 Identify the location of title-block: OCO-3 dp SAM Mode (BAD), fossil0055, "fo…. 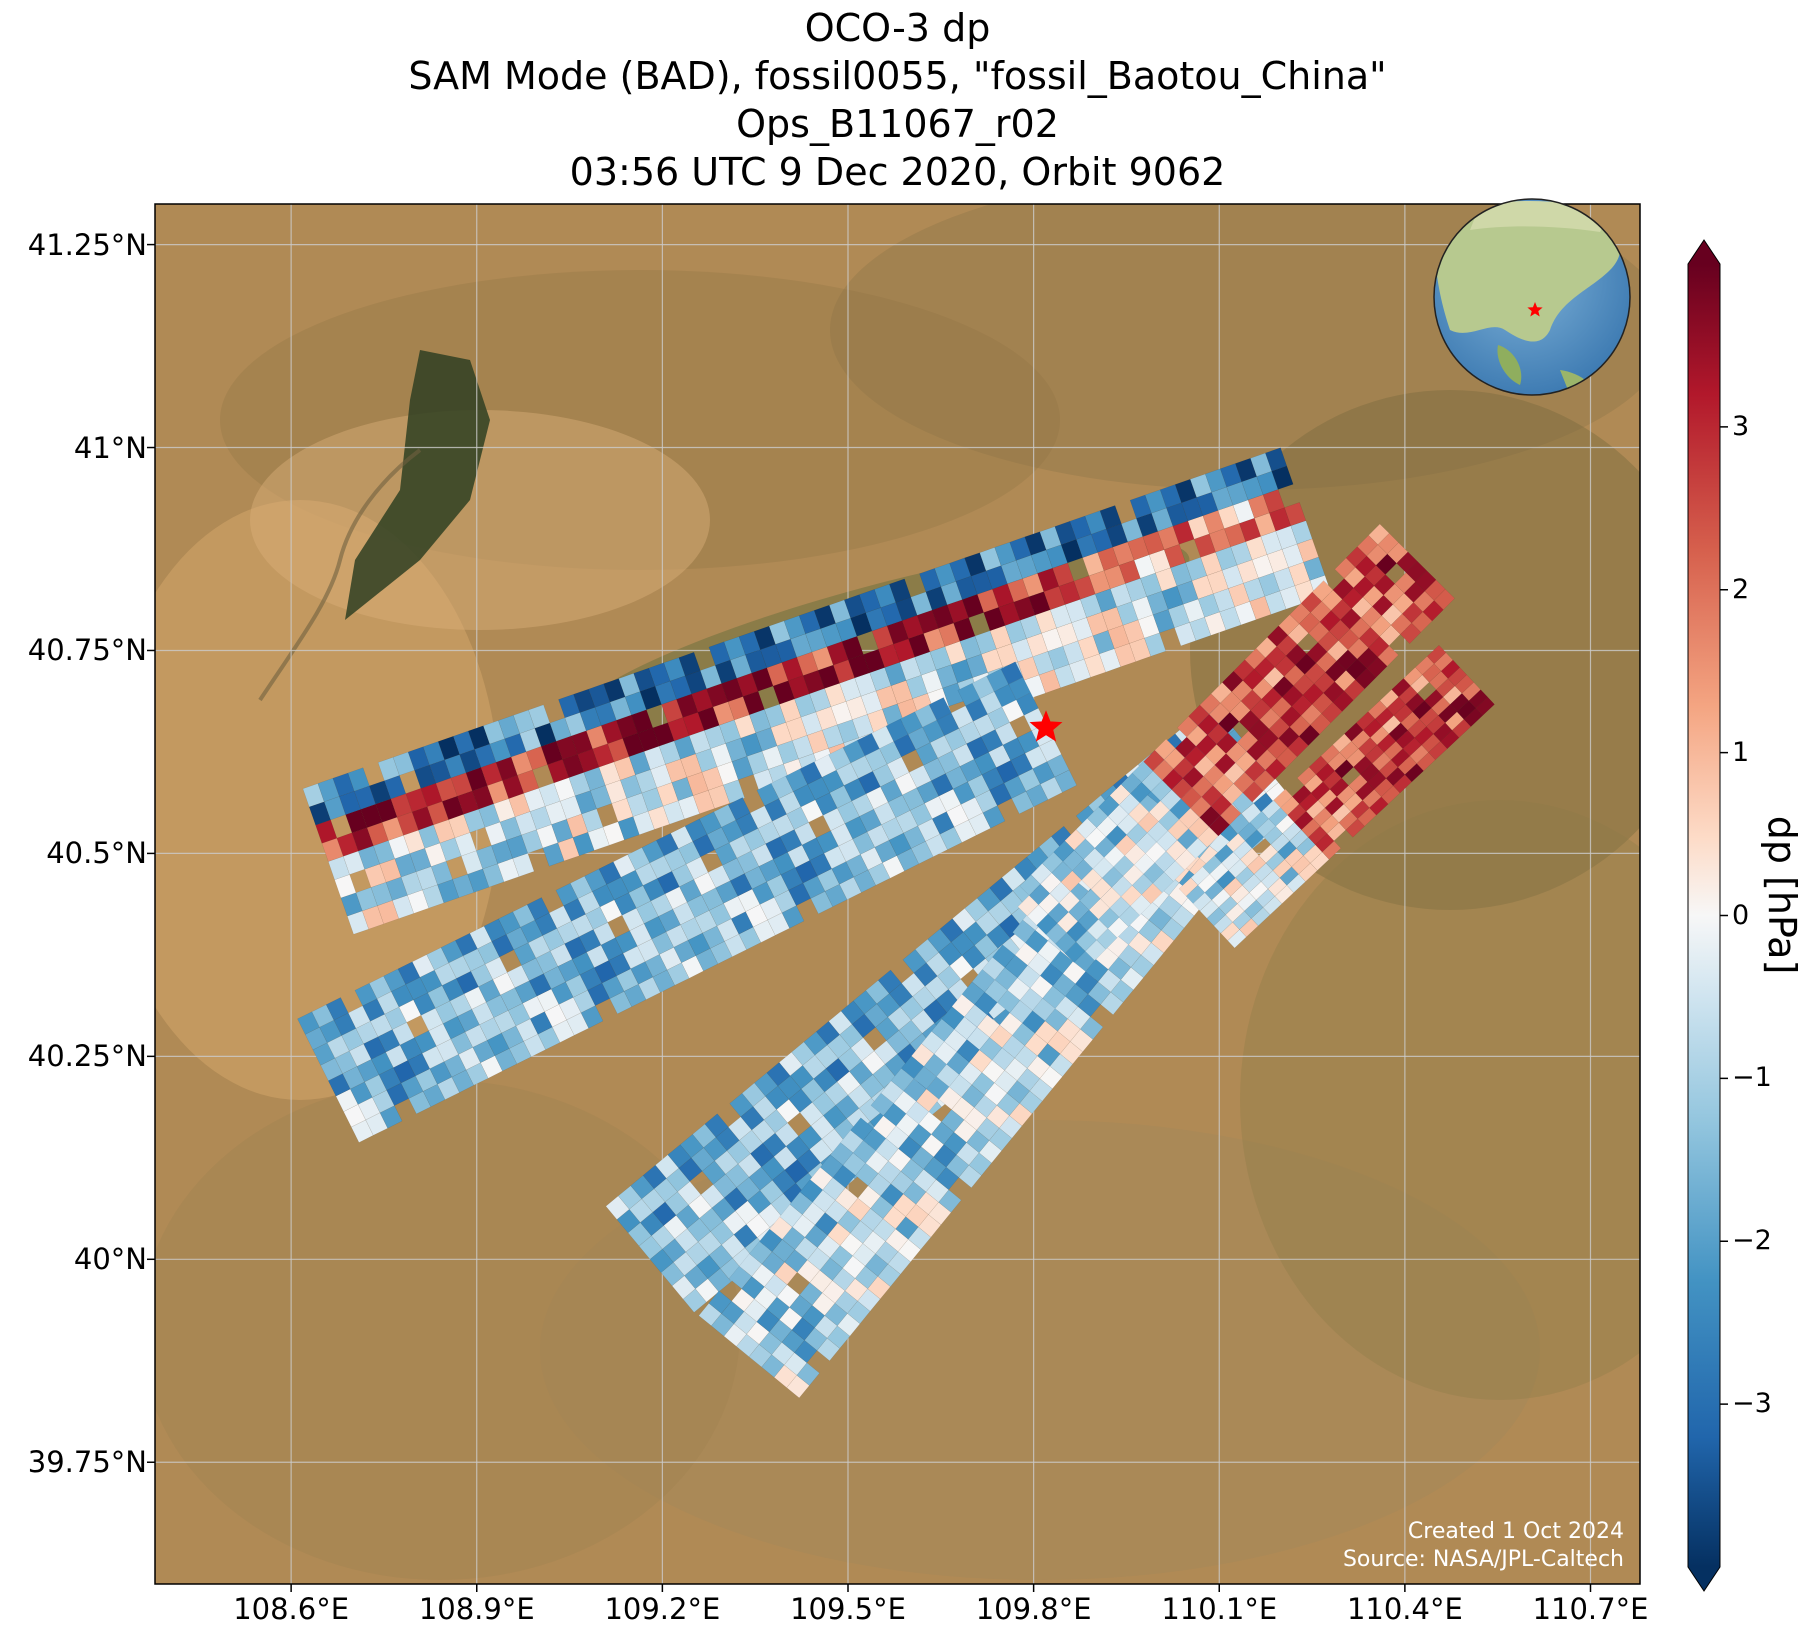
(897, 100).